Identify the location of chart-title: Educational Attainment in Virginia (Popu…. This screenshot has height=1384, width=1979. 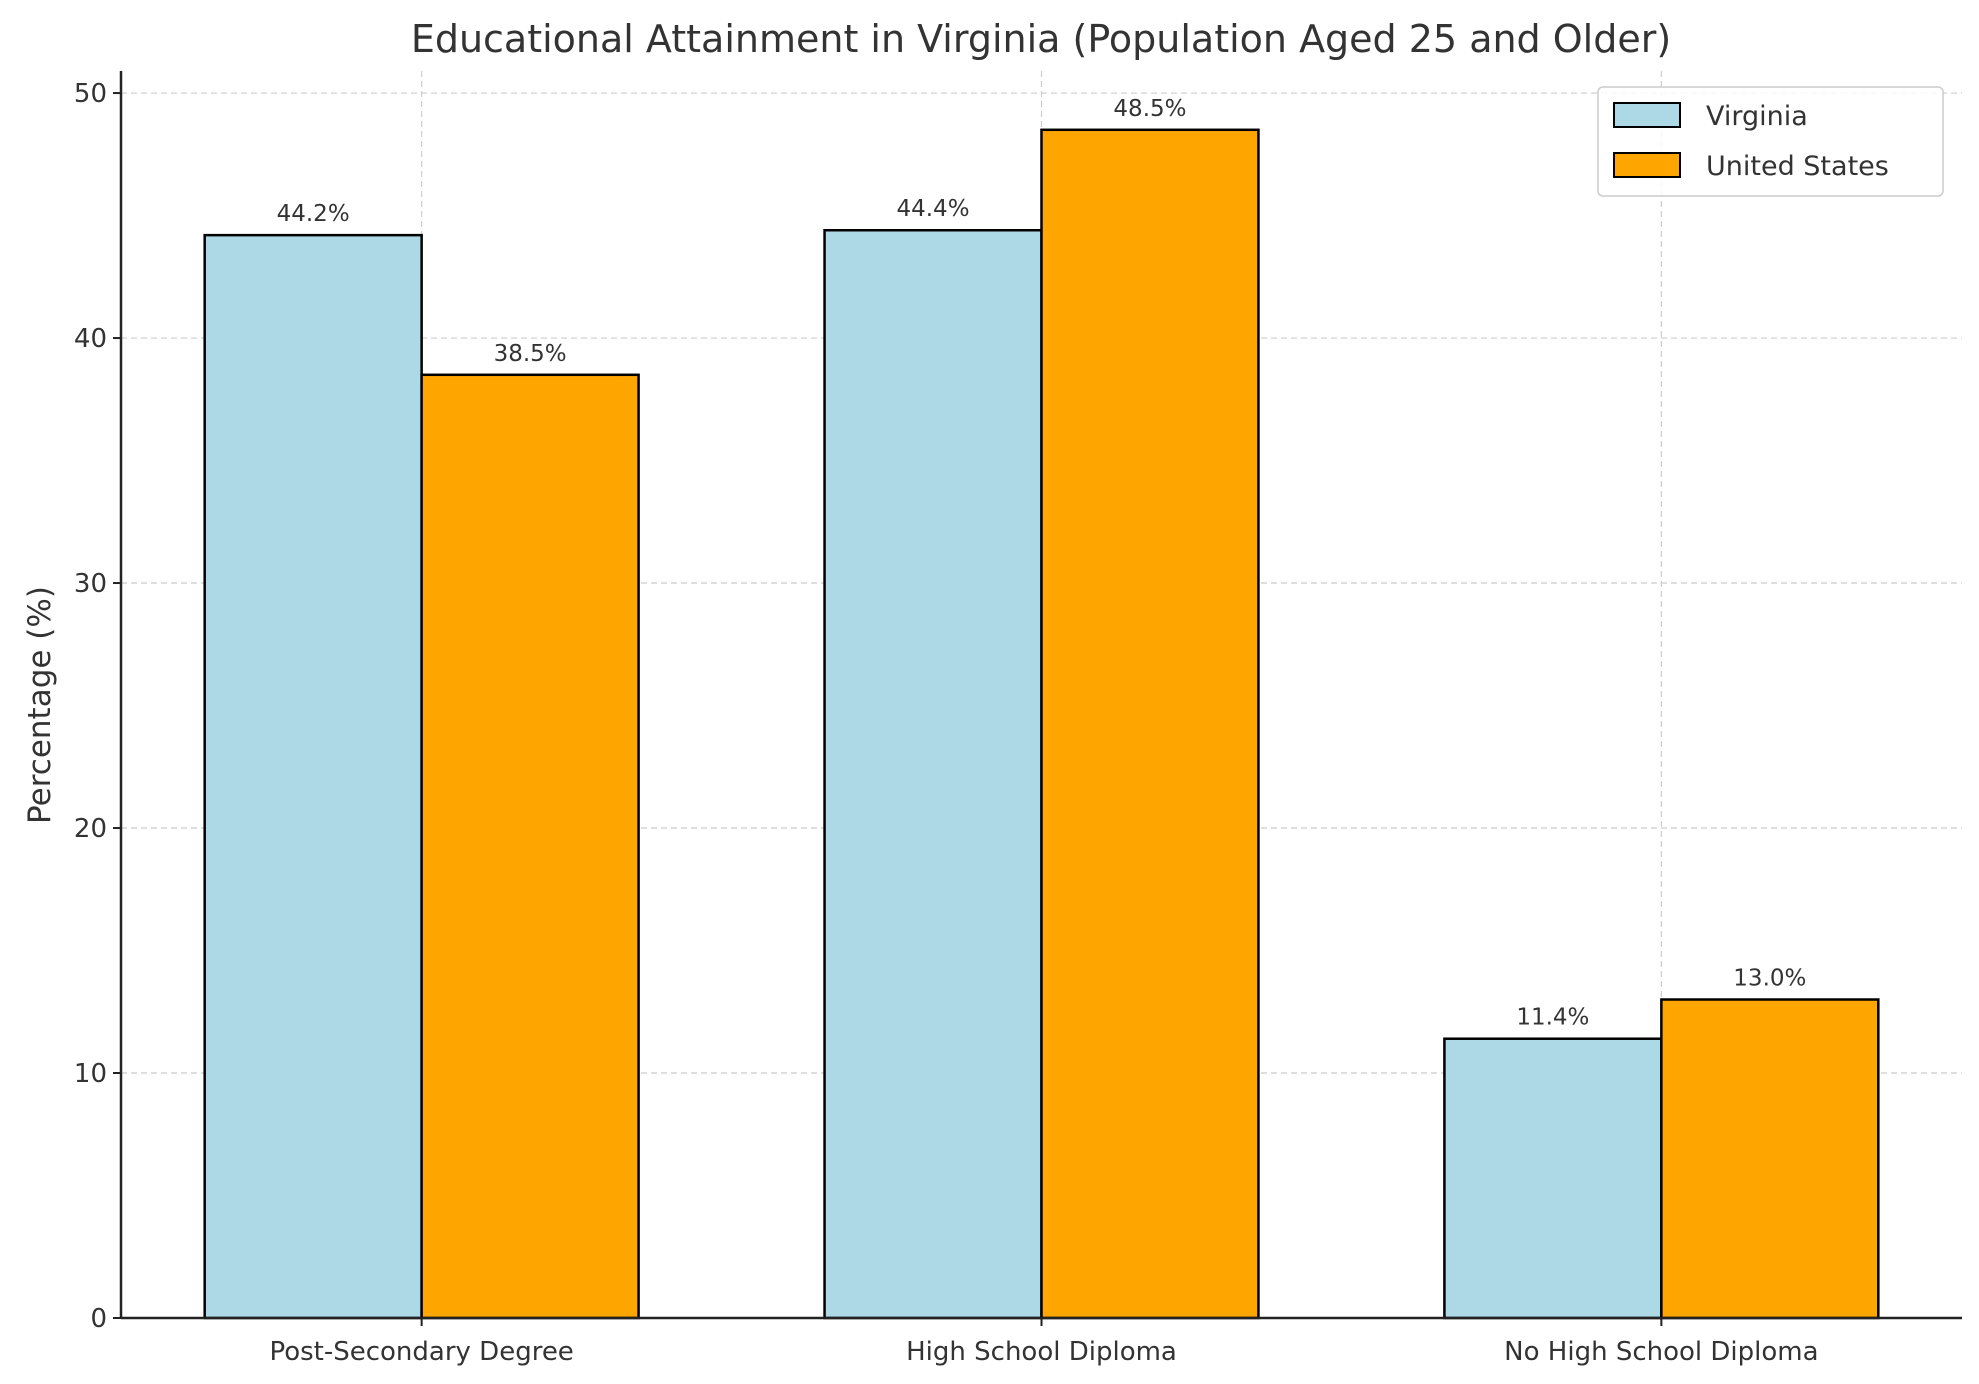
(1041, 39).